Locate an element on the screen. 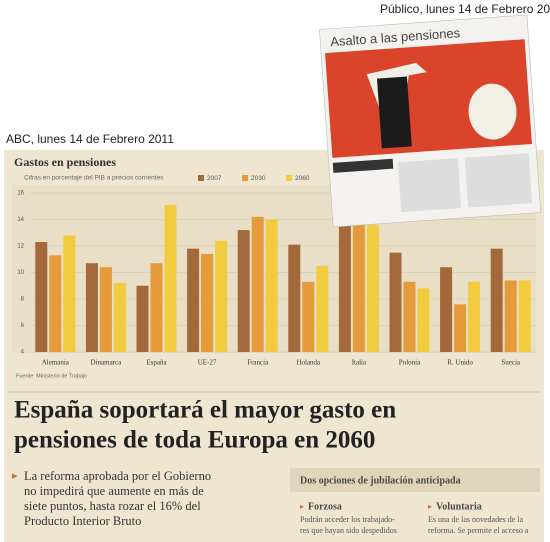  sidebar-box is located at coordinates (415, 480).